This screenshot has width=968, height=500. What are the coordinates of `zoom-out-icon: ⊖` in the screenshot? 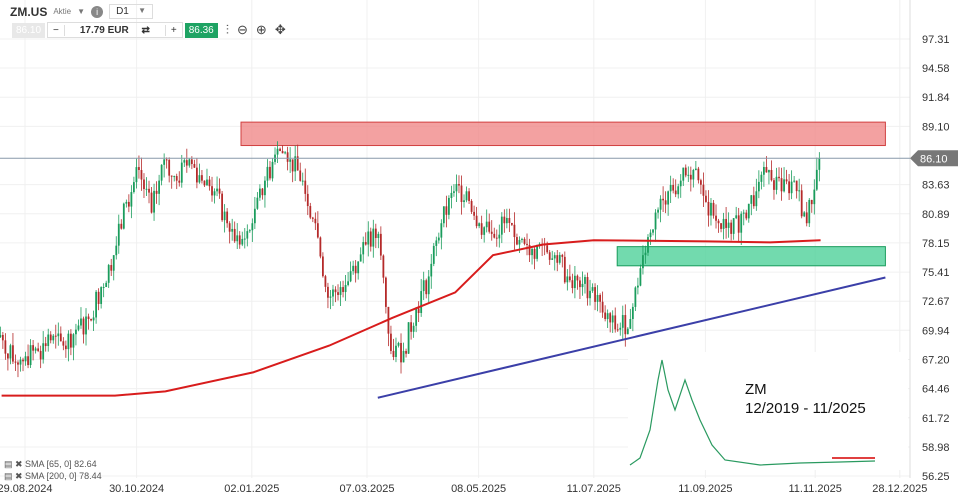 It's located at (242, 29).